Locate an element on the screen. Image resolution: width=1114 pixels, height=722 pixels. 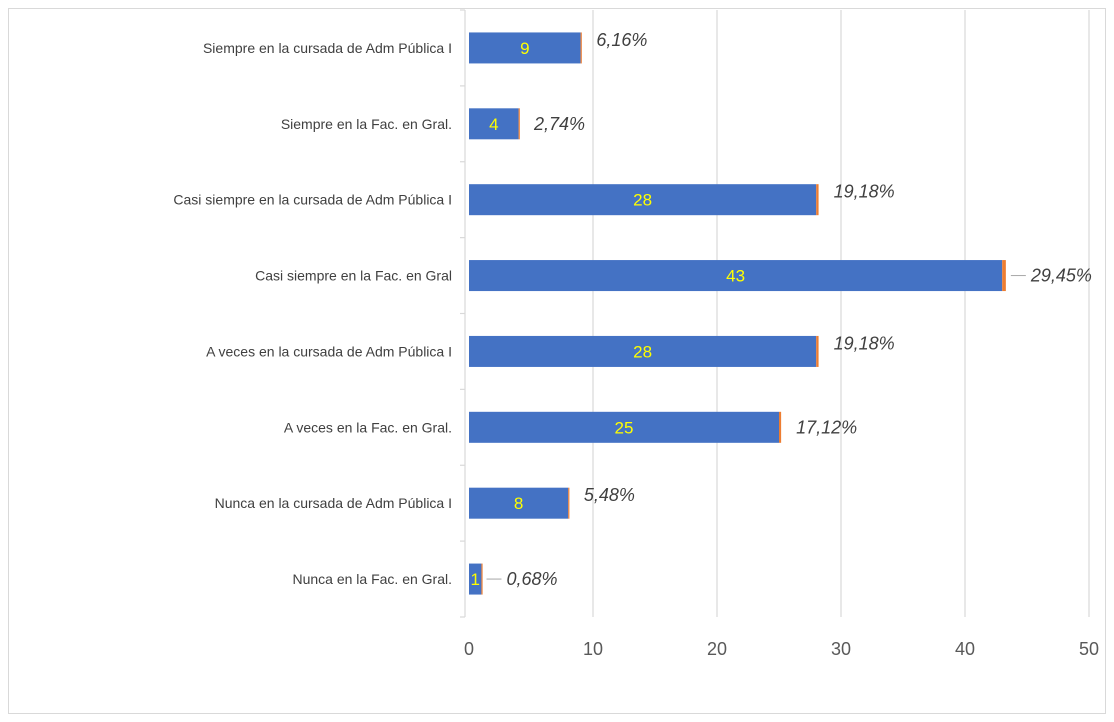
percentage-label: 5,48% is located at coordinates (609, 495).